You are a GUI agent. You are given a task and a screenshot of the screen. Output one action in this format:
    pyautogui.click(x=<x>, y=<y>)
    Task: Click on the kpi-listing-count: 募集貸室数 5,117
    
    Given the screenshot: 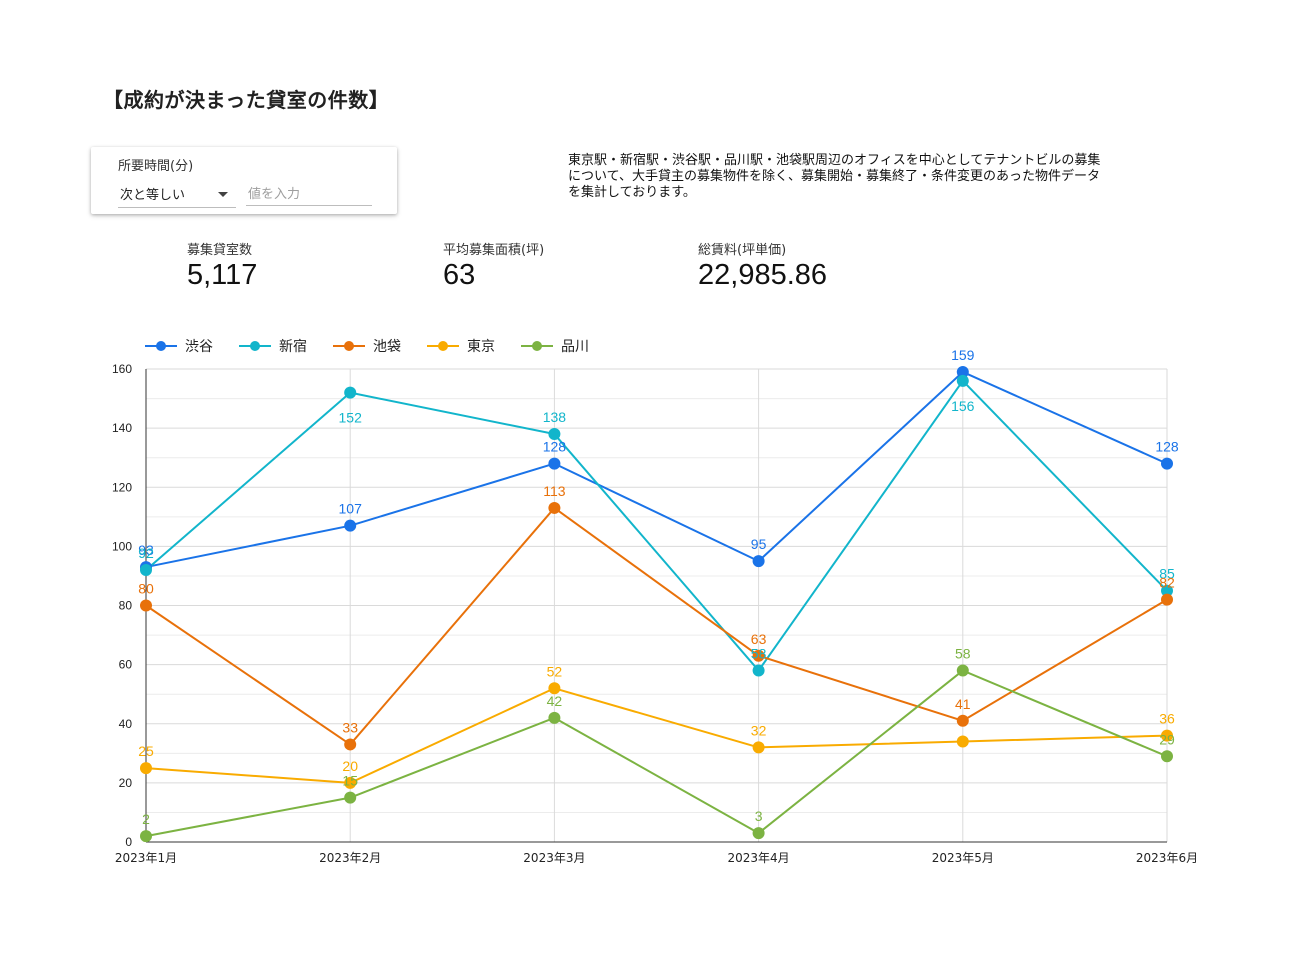 What is the action you would take?
    pyautogui.click(x=222, y=265)
    